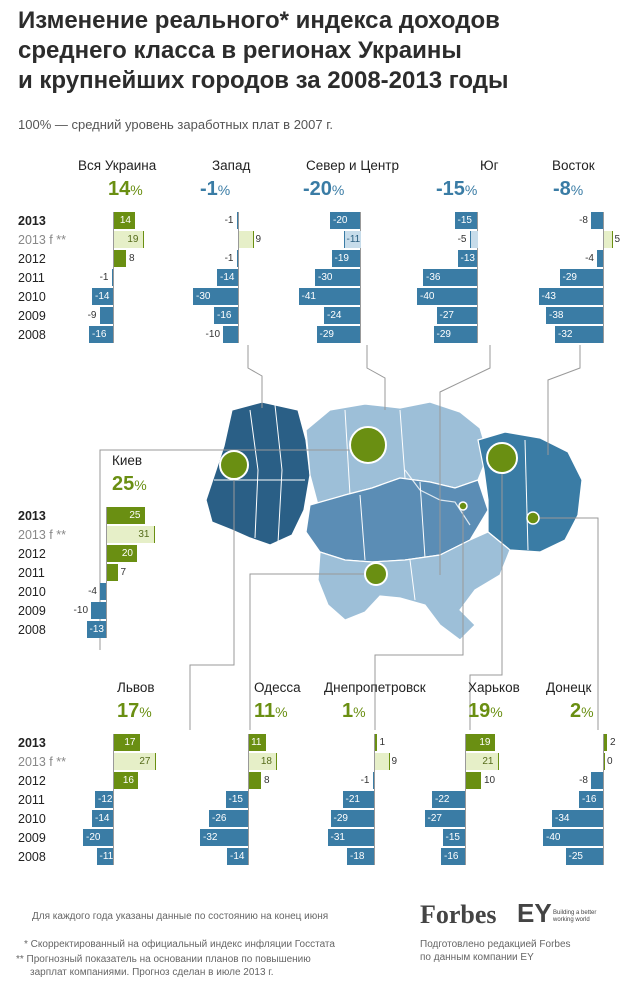 This screenshot has height=996, width=634. What do you see at coordinates (340, 220) in the screenshot?
I see `panel-2-label-year-2013: -20` at bounding box center [340, 220].